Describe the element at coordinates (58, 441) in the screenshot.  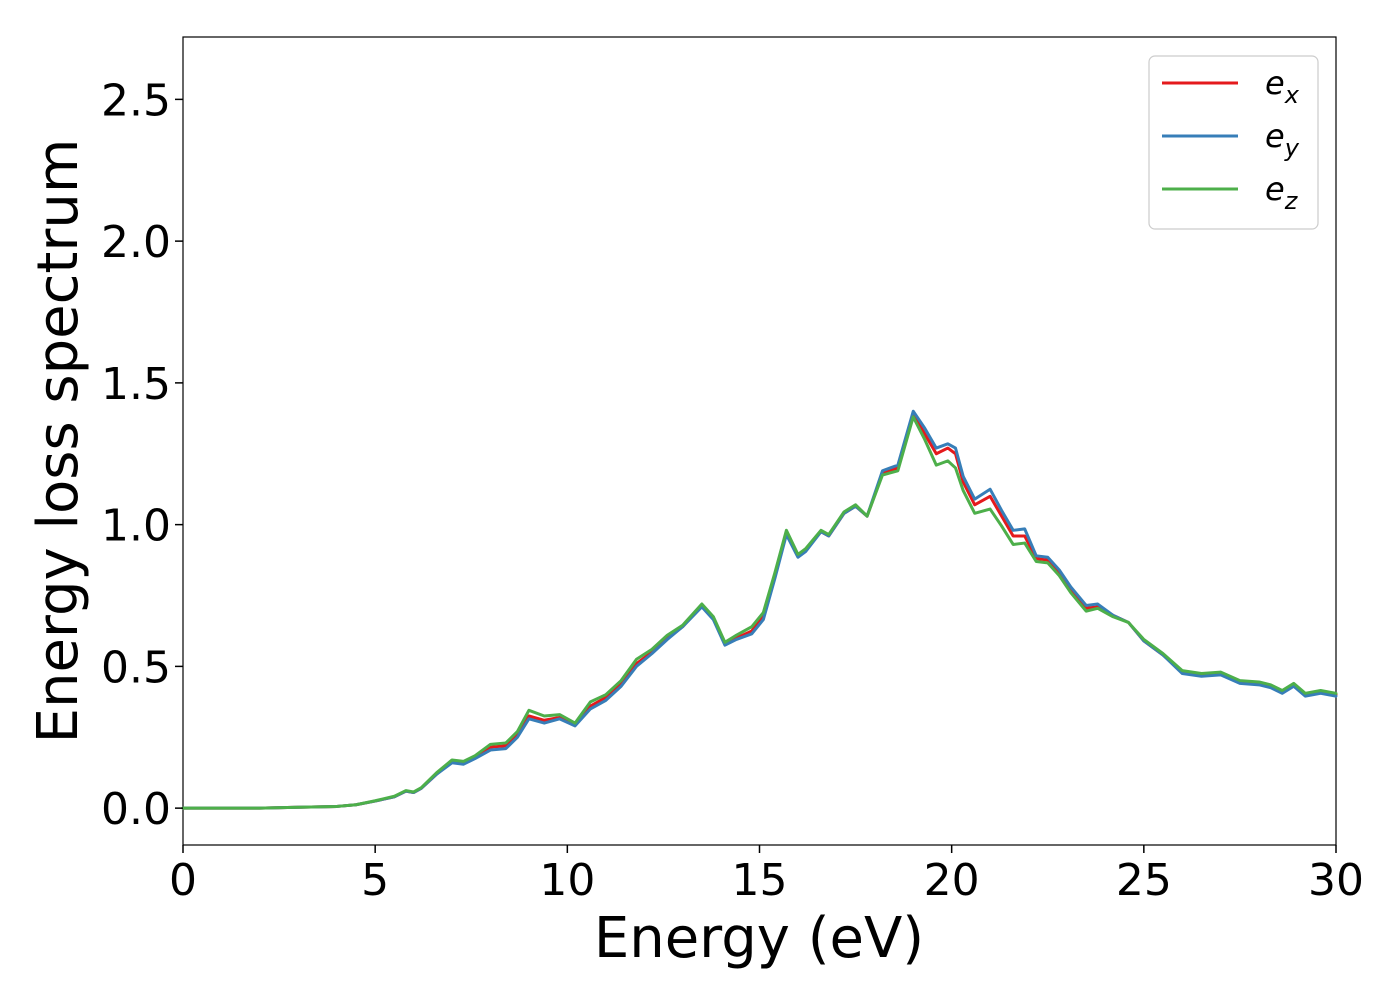
I see `y-axis-label: Energy loss spectrum` at that location.